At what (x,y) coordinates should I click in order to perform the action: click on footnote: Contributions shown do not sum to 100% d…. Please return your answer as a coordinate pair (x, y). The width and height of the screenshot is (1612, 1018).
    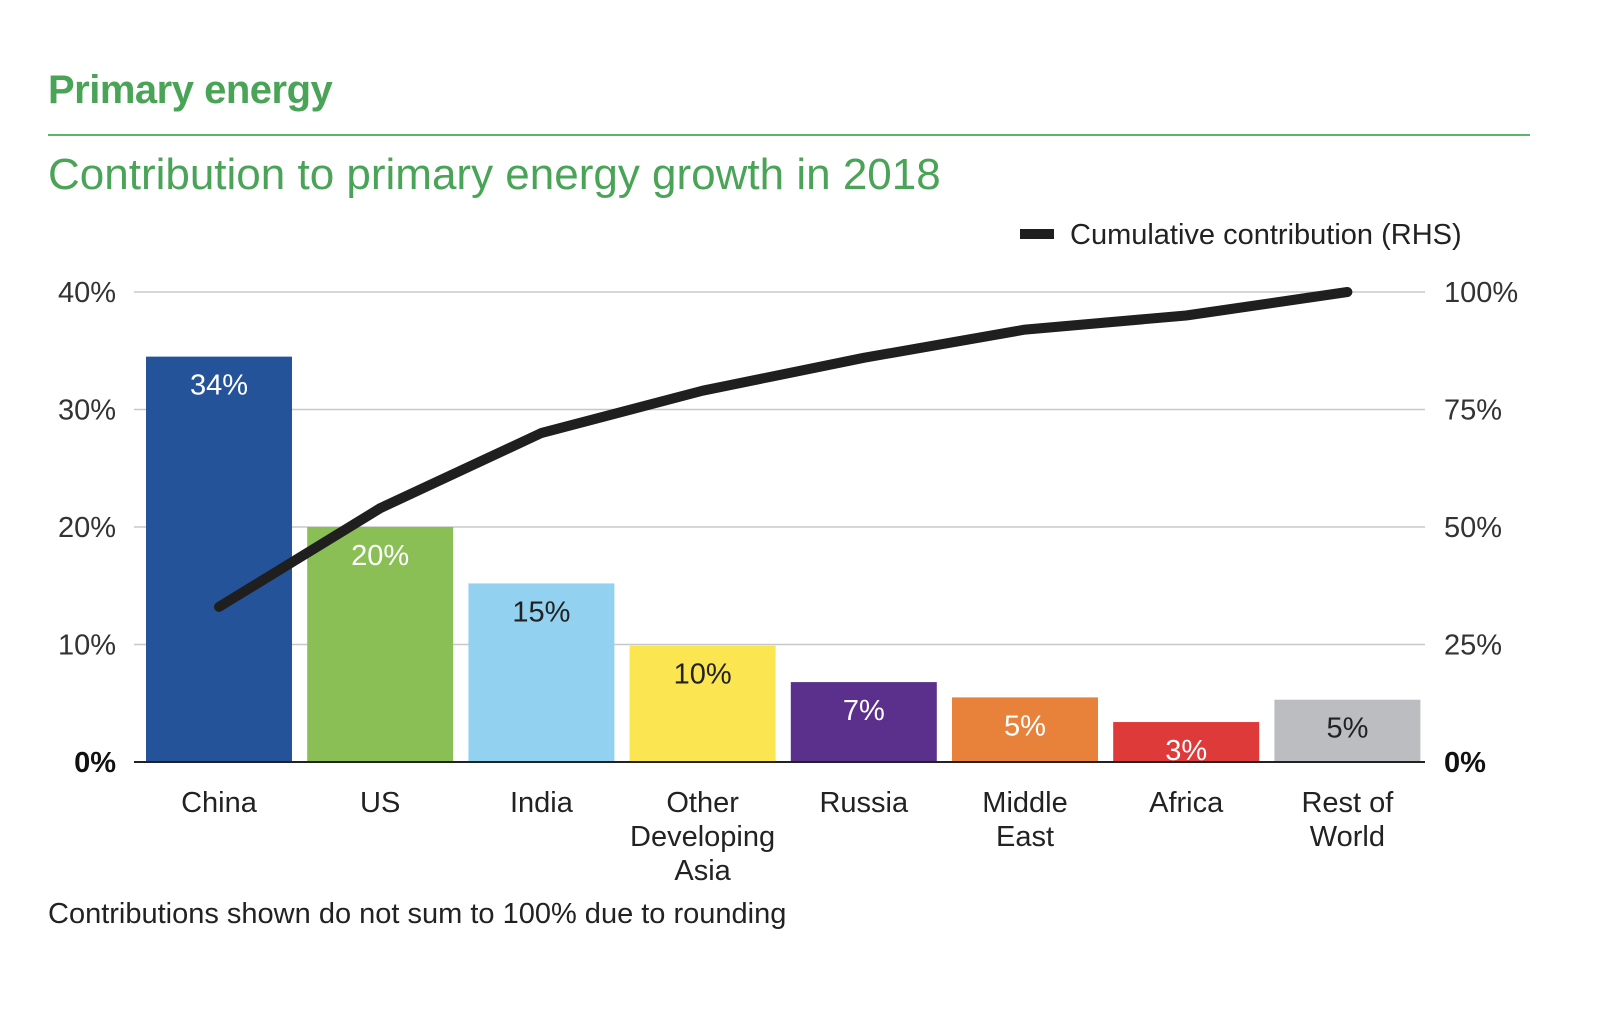
    Looking at the image, I should click on (417, 914).